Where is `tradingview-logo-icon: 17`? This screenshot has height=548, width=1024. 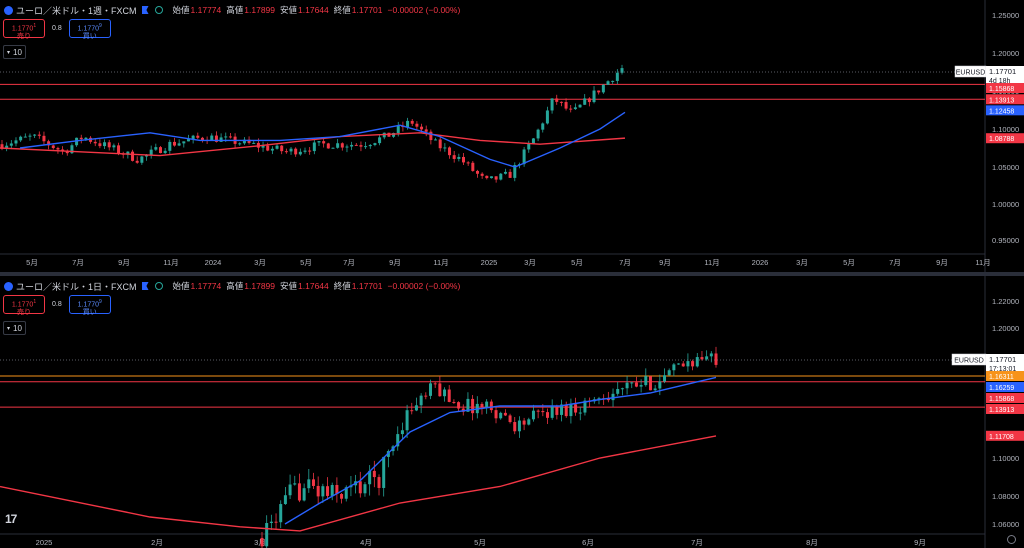
tradingview-logo-icon: 17 is located at coordinates (11, 519).